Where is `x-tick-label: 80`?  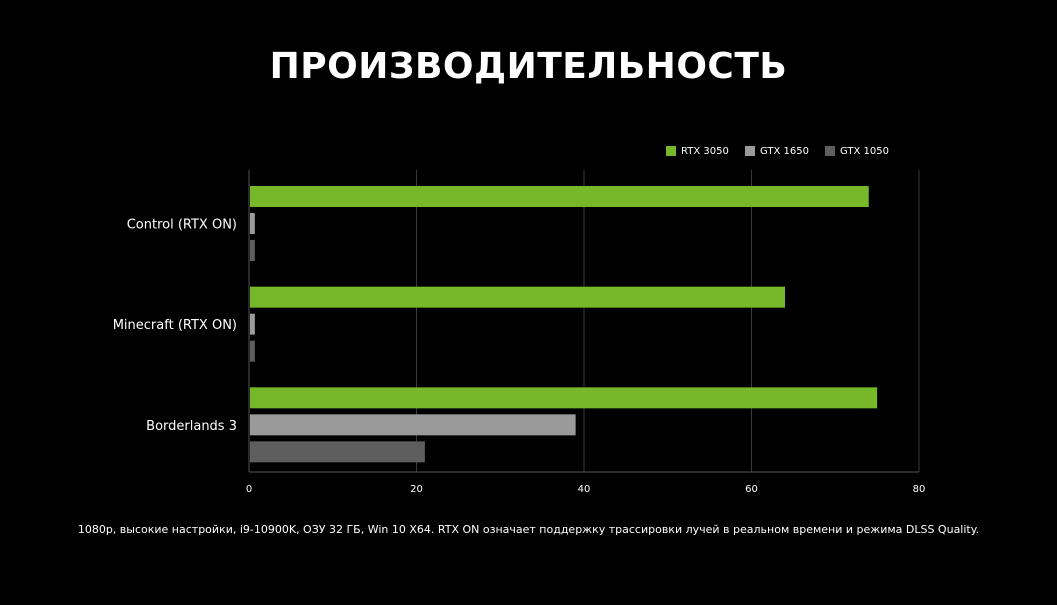 x-tick-label: 80 is located at coordinates (919, 489).